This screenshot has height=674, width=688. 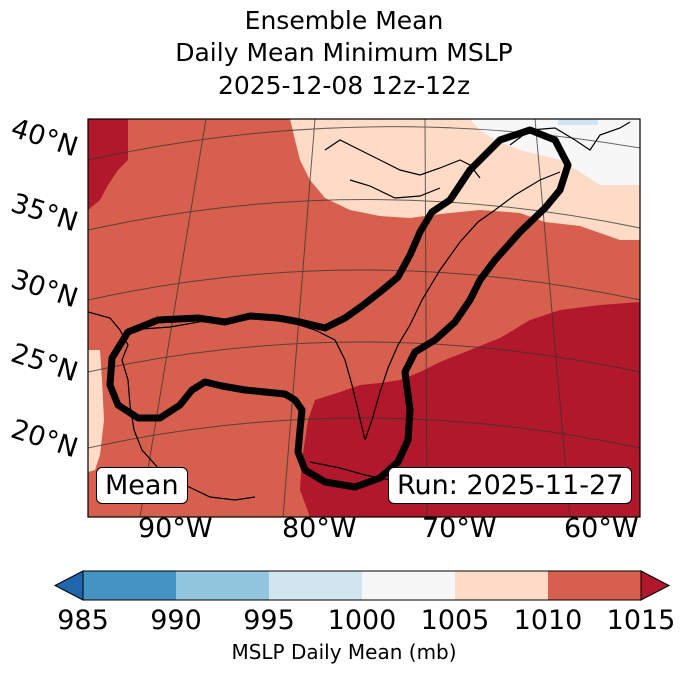 I want to click on colorbar-tick-label: 1005, so click(x=455, y=620).